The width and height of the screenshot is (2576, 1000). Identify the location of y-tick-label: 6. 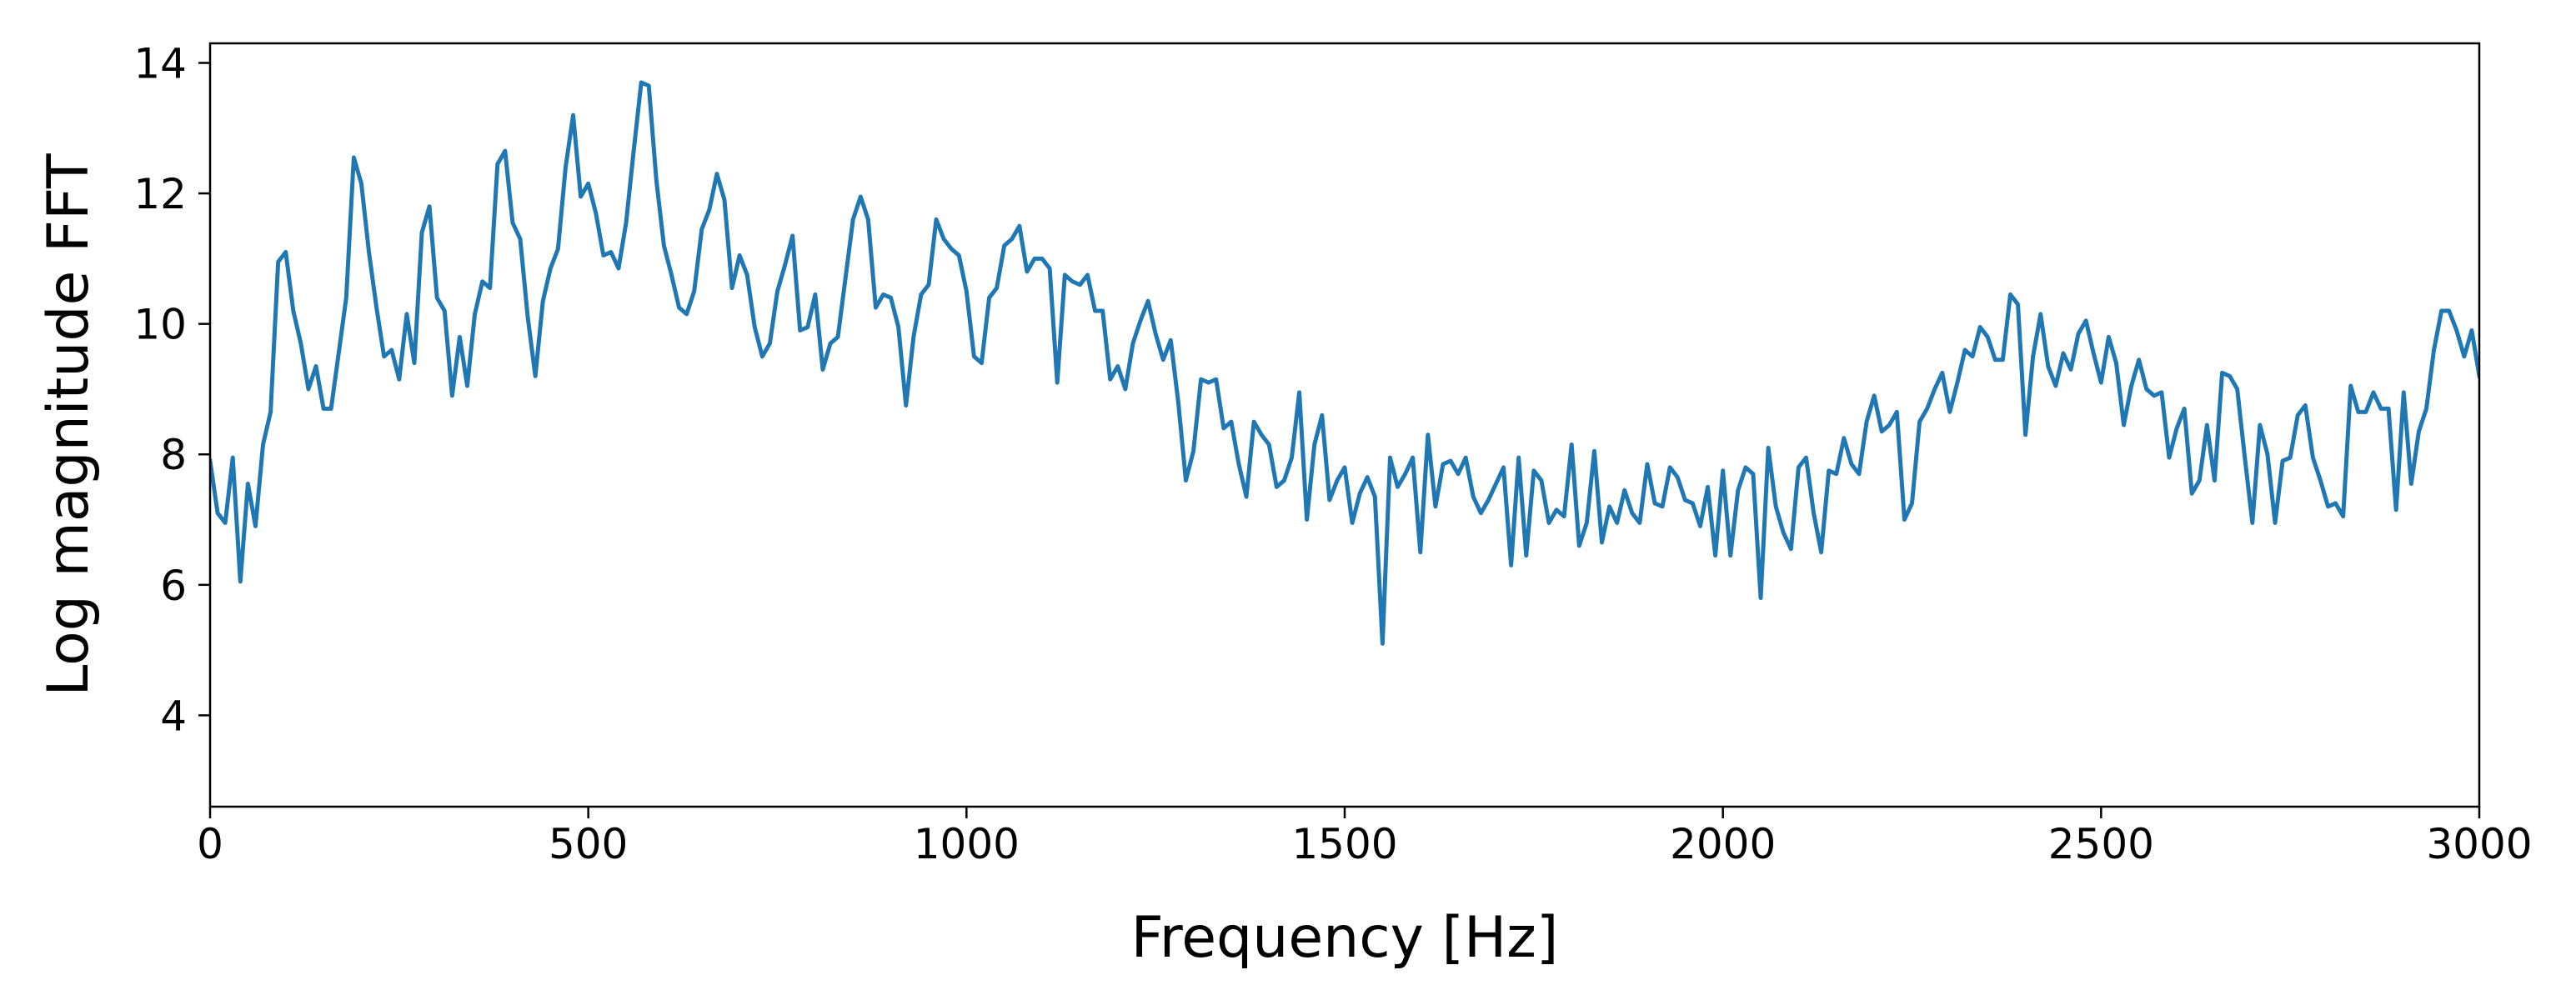
(173, 586).